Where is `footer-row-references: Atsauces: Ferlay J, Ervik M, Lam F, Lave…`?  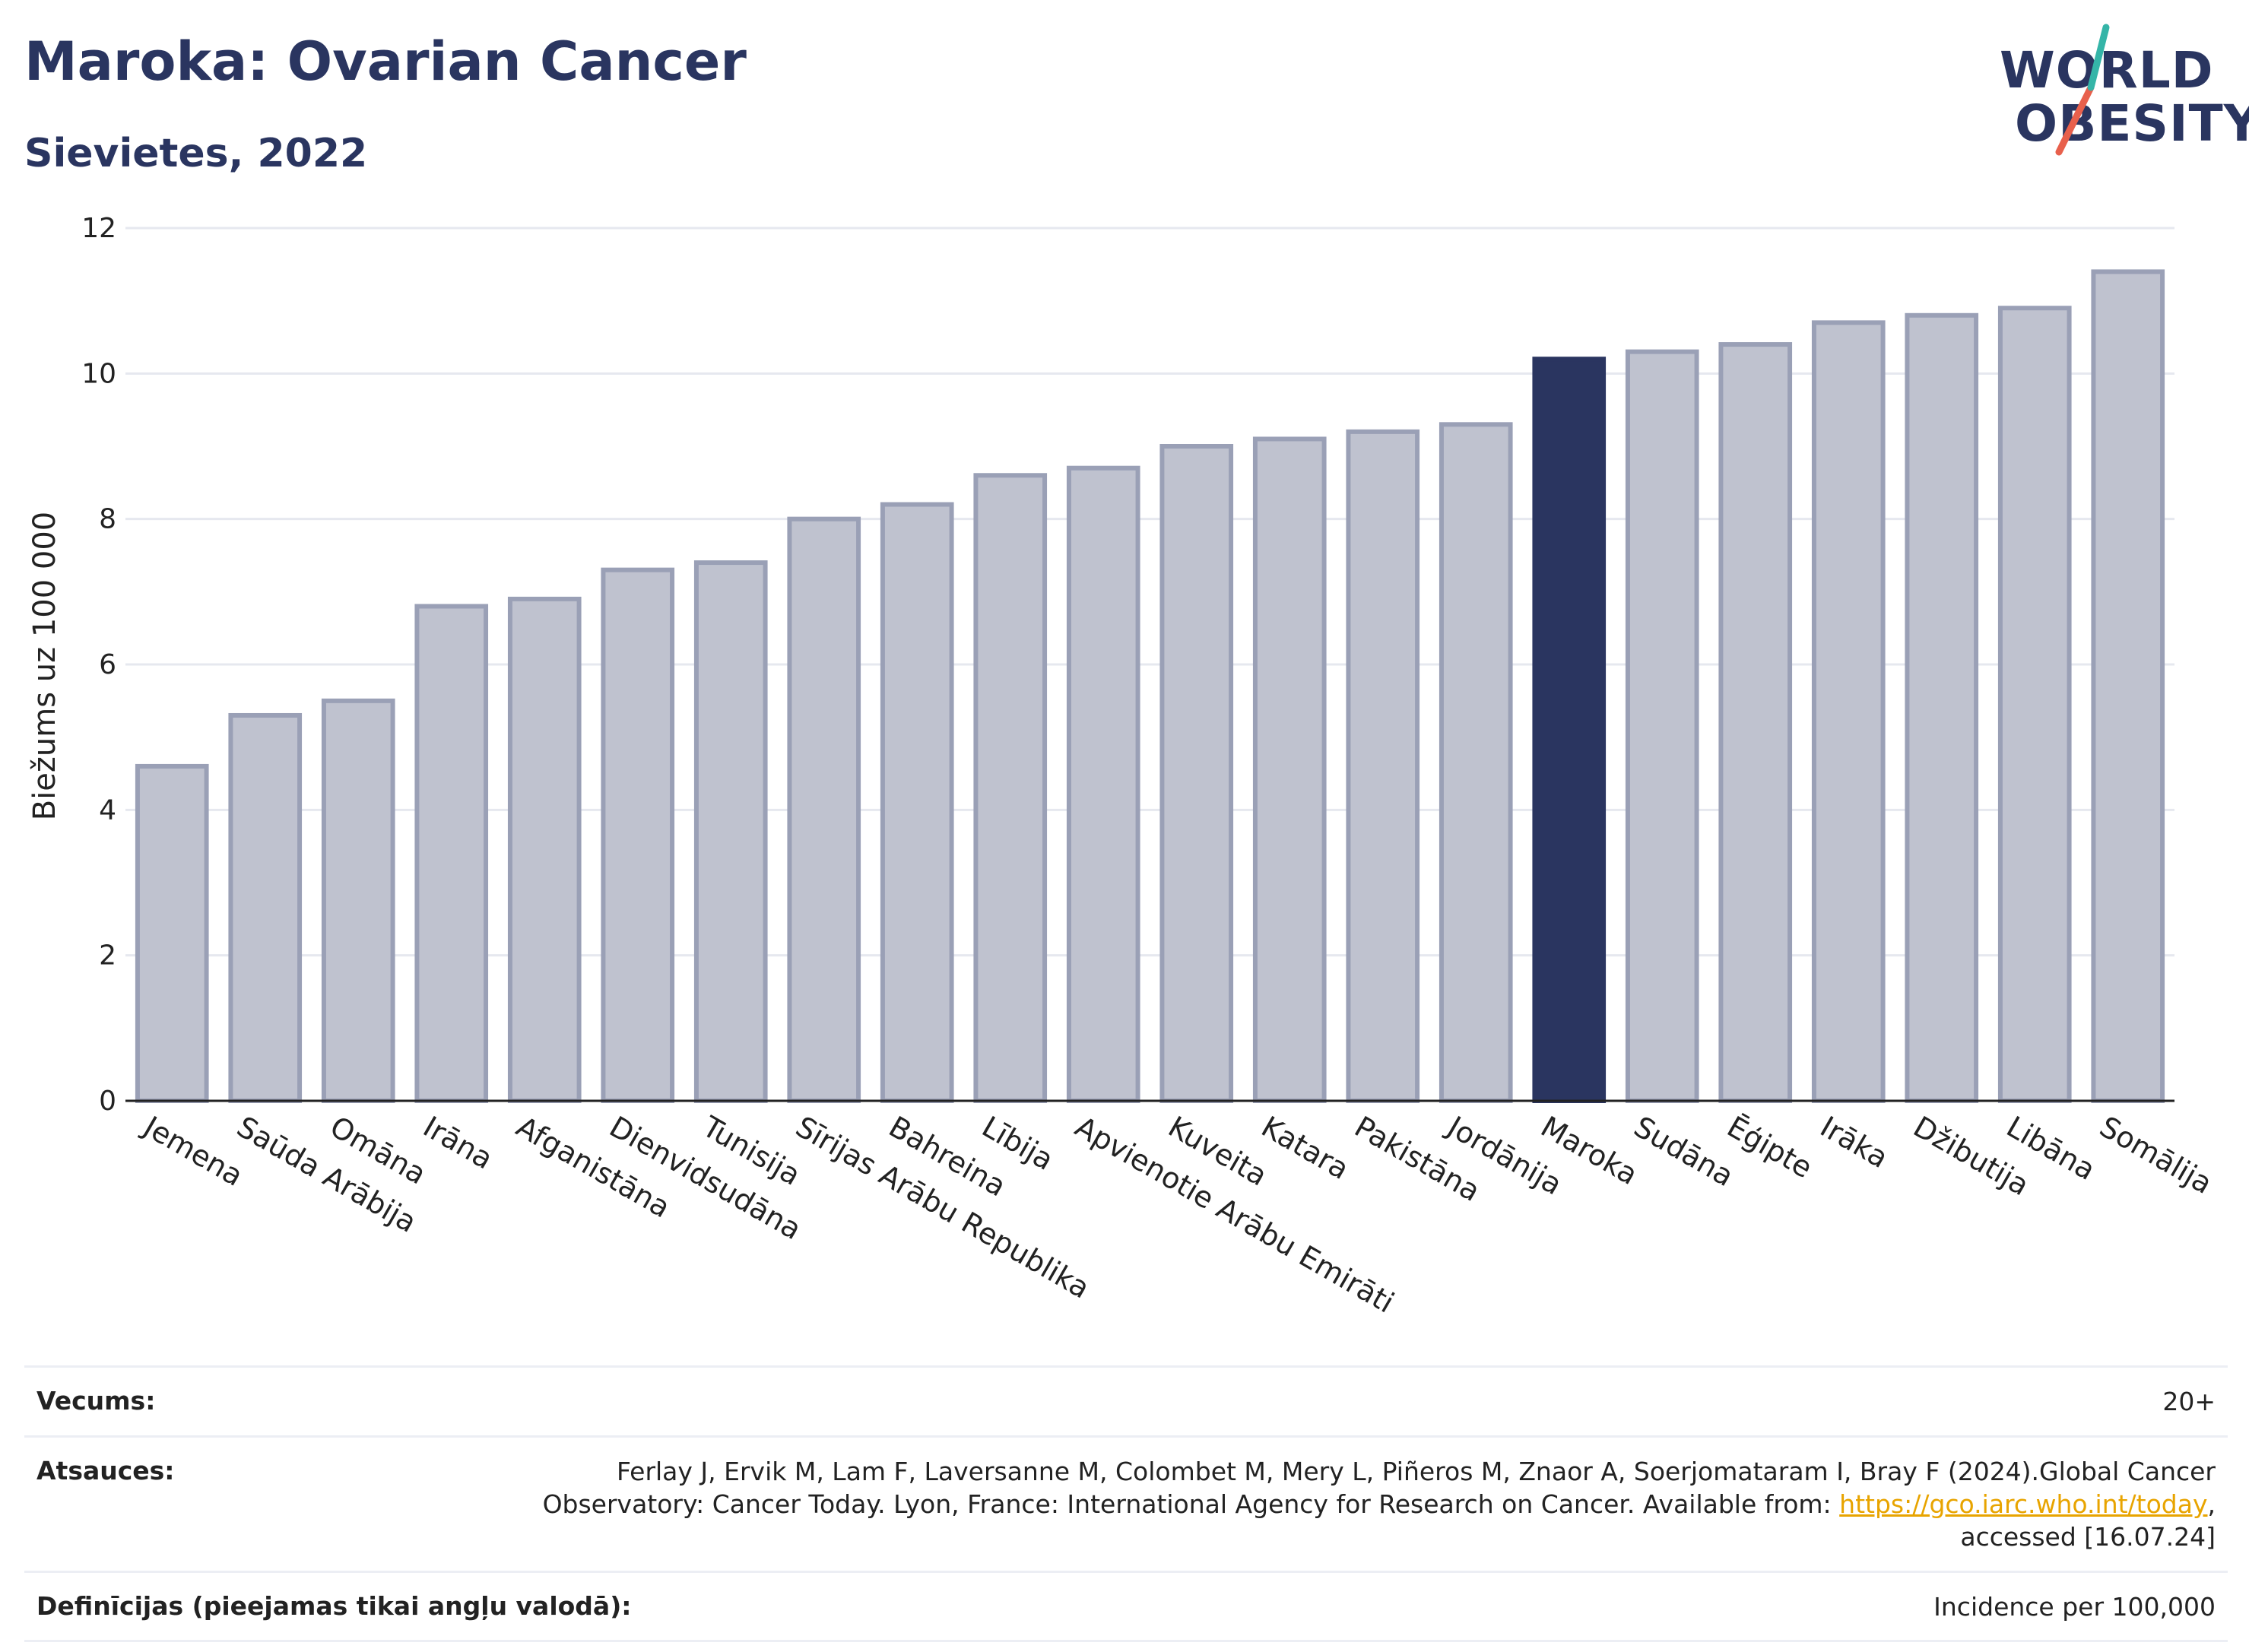 footer-row-references: Atsauces: Ferlay J, Ervik M, Lam F, Lave… is located at coordinates (1126, 1505).